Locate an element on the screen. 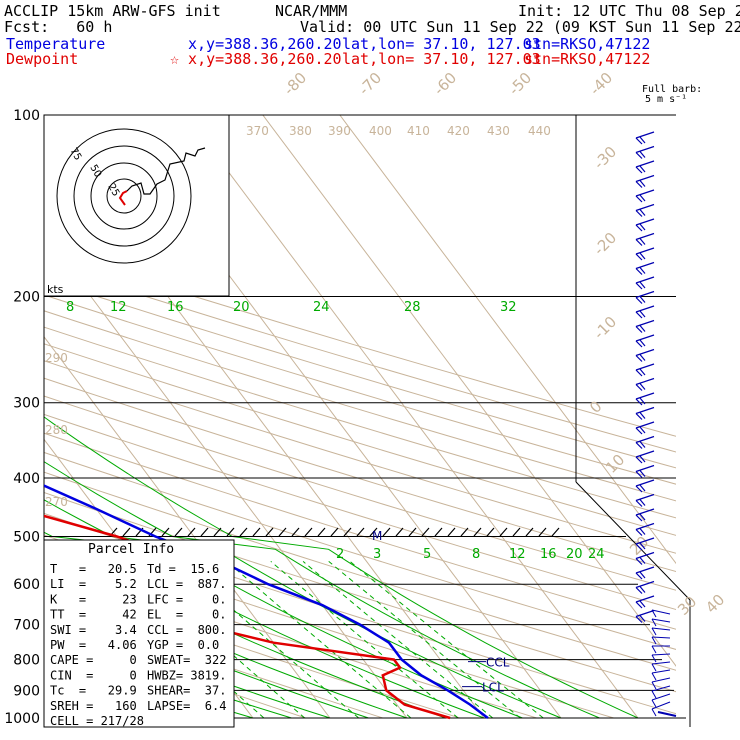  pressure-tick-label: 200 is located at coordinates (26, 298).